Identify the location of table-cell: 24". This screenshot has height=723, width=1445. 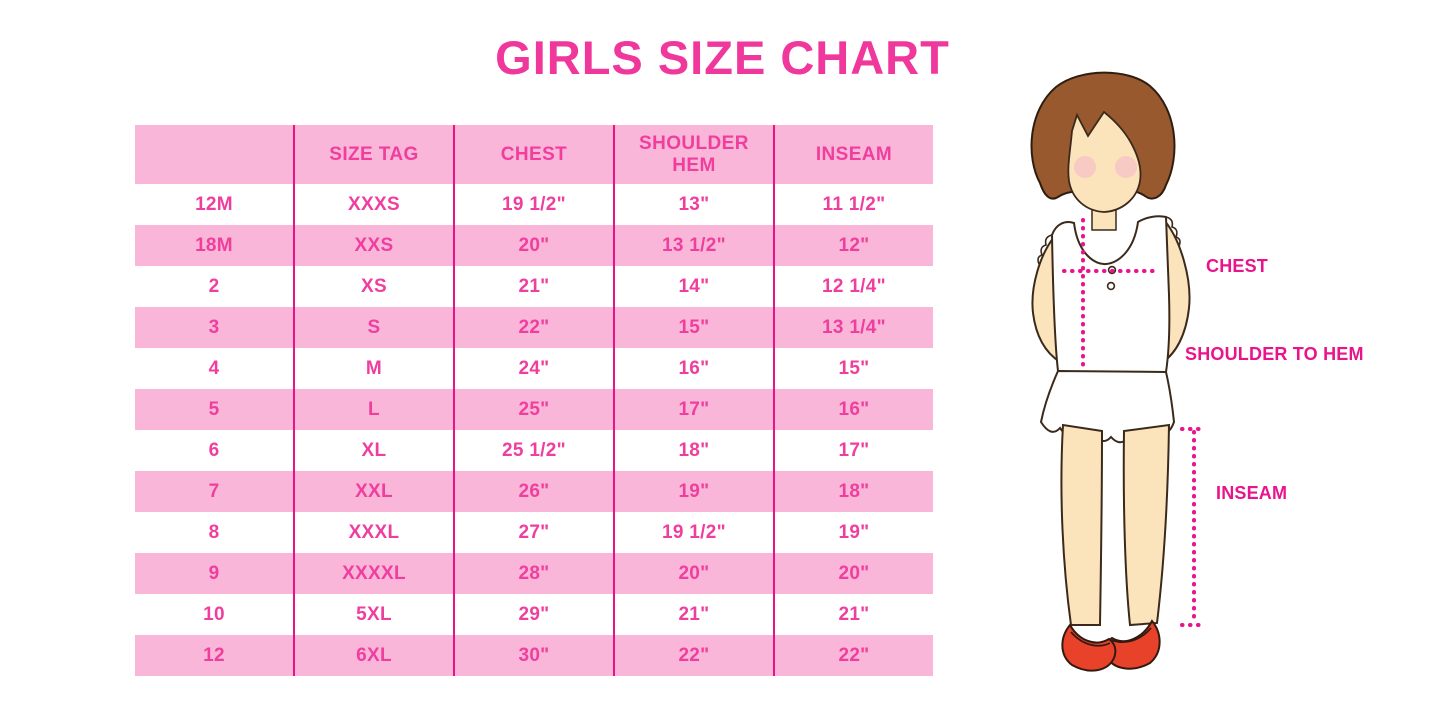
(534, 368).